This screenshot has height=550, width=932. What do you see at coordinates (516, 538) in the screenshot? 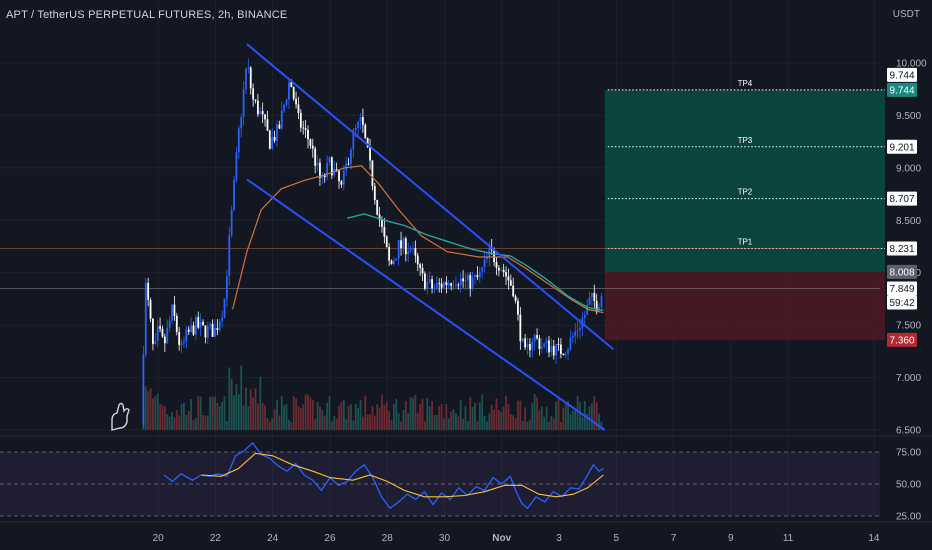
I see `time-axis: 20 22 24 26 28 30 Nov 3 5 7 9 11 14` at bounding box center [516, 538].